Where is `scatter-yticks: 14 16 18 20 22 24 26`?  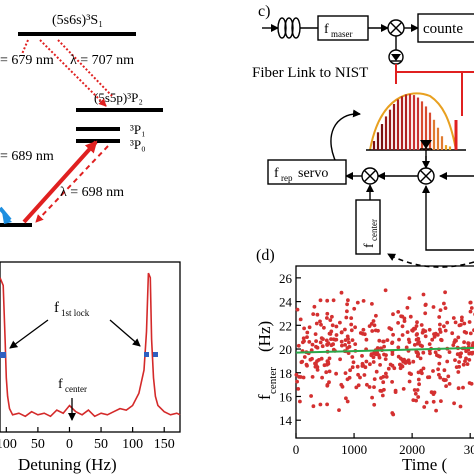
scatter-yticks: 14 16 18 20 22 24 26 is located at coordinates (290, 349).